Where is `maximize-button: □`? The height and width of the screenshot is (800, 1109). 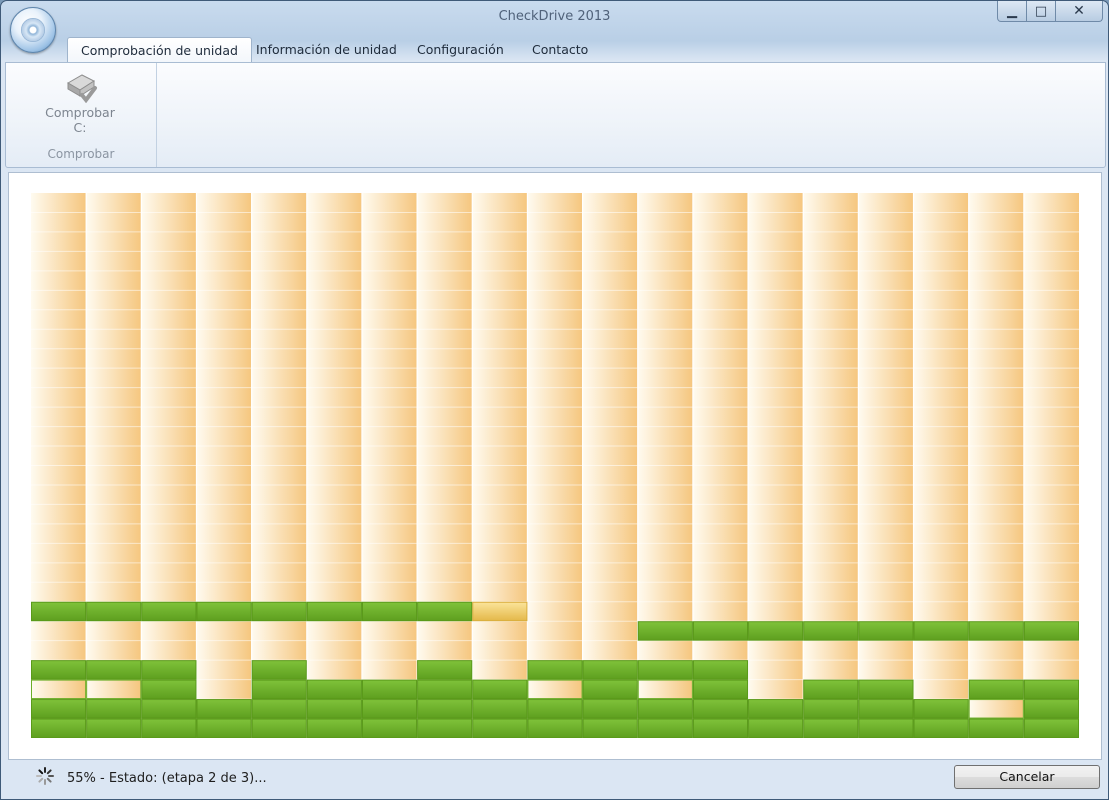
maximize-button: □ is located at coordinates (1041, 11).